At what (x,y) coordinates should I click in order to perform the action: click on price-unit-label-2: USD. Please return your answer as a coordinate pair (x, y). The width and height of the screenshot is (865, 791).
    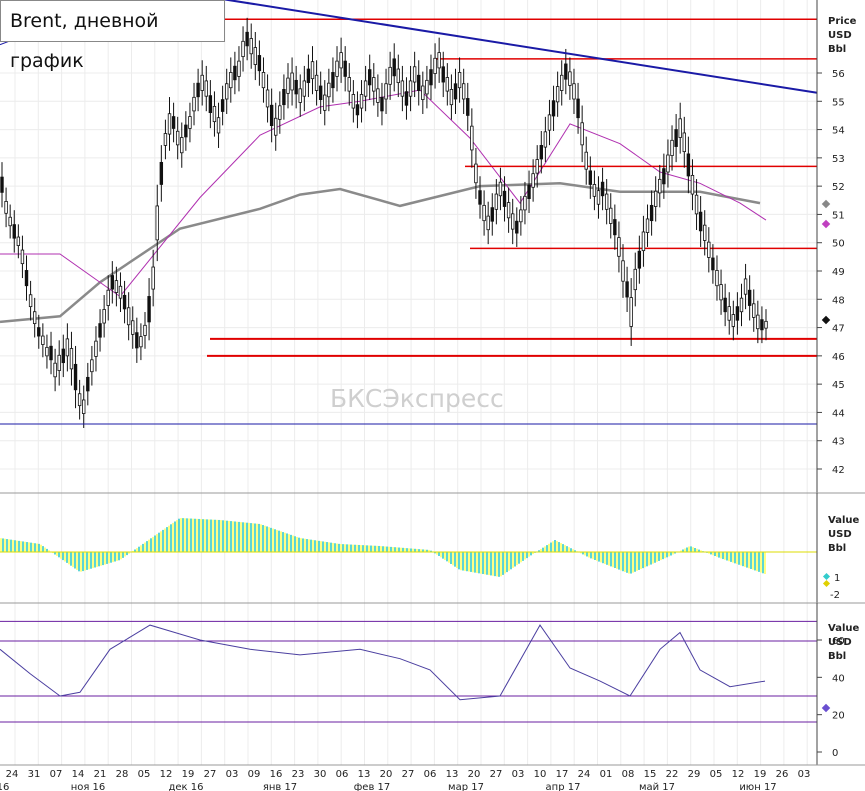
    Looking at the image, I should click on (840, 35).